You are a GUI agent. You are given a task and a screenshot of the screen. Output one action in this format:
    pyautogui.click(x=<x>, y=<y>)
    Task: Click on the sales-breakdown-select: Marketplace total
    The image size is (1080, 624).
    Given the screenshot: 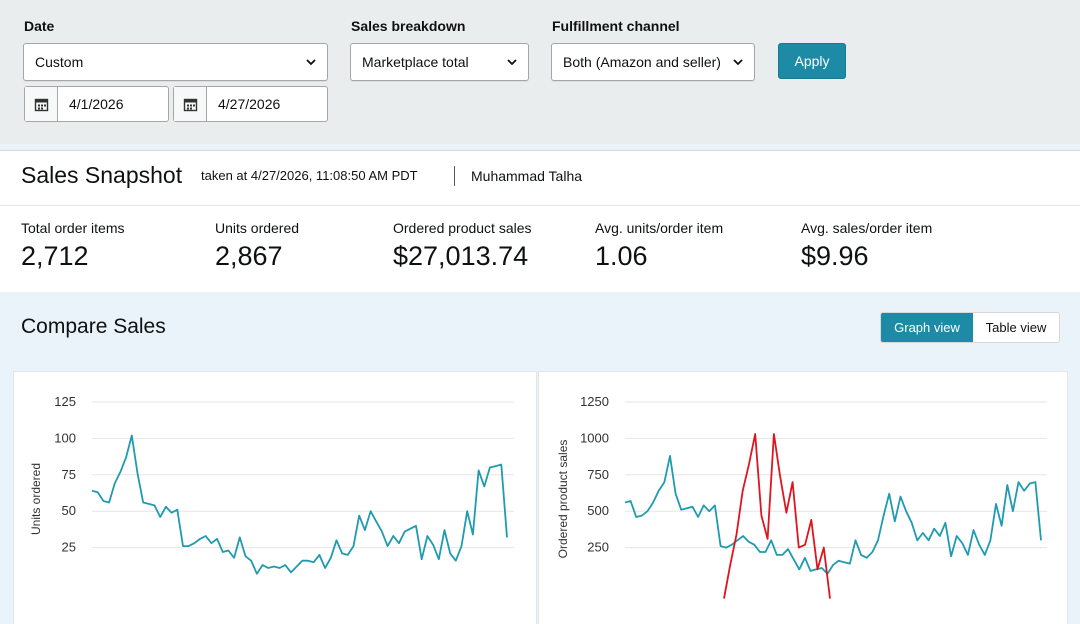 What is the action you would take?
    pyautogui.click(x=439, y=62)
    